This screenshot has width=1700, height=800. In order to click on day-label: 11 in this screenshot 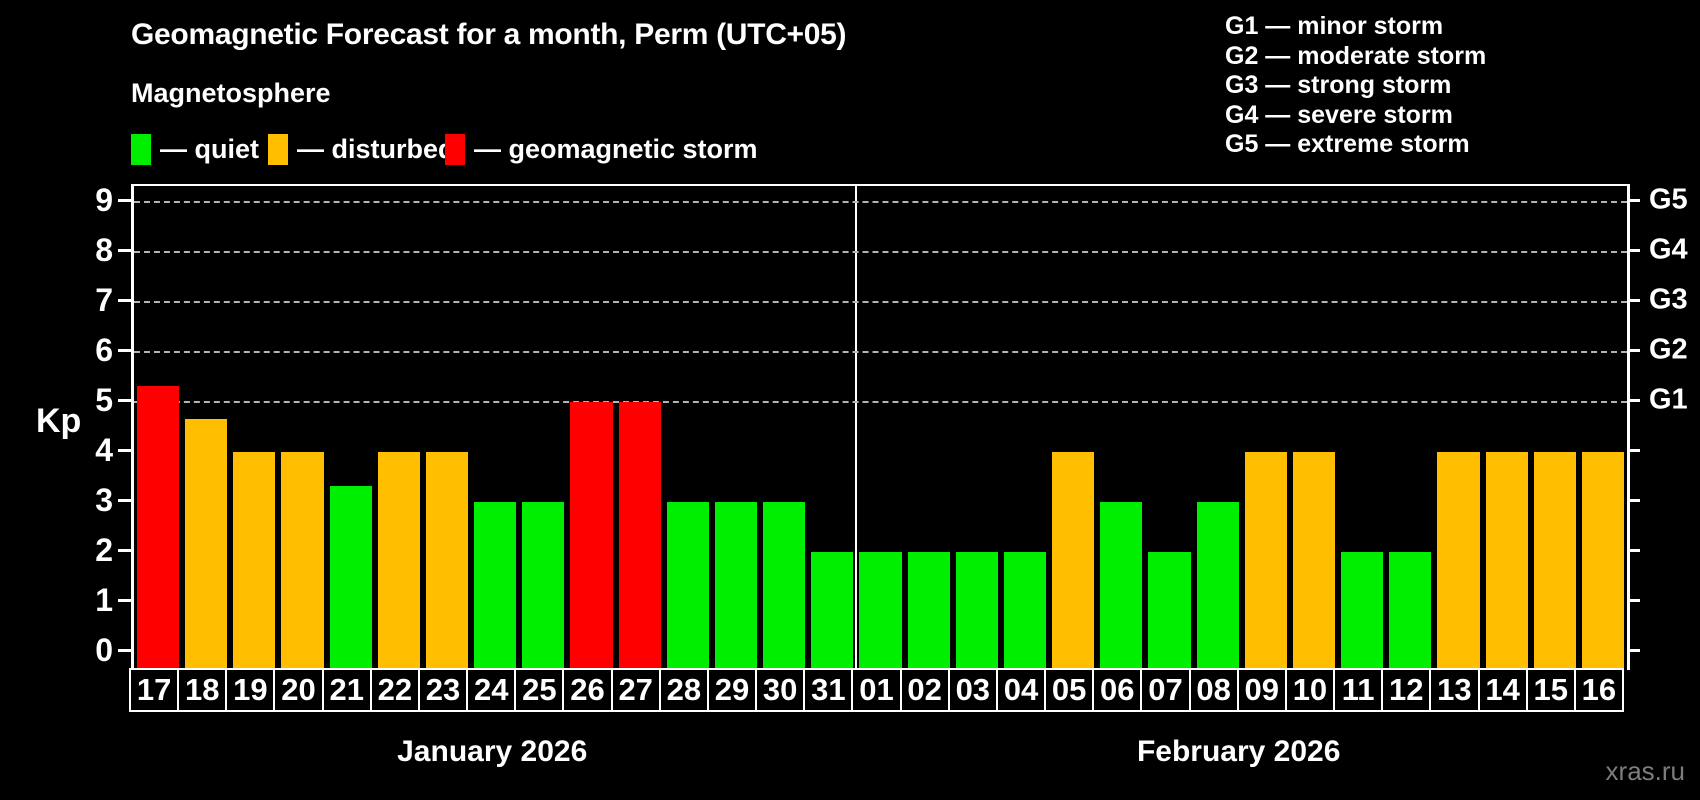, I will do `click(1358, 690)`.